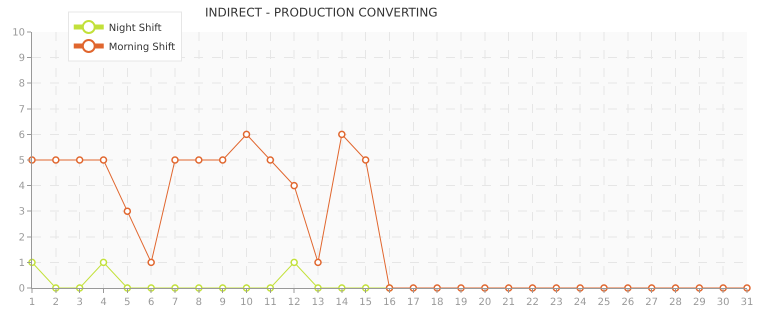 This screenshot has width=765, height=320. What do you see at coordinates (318, 302) in the screenshot?
I see `x-tick-label: 13` at bounding box center [318, 302].